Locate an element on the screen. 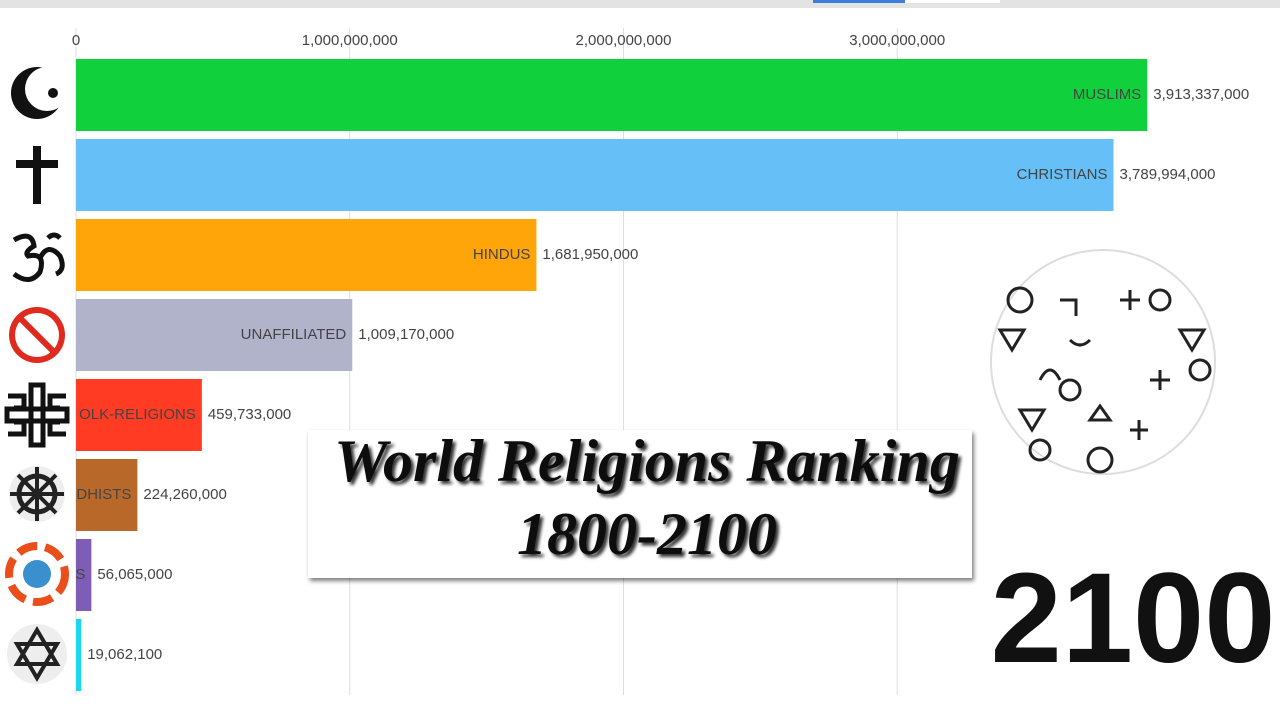 Image resolution: width=1280 pixels, height=720 pixels. category-label: DHISTS is located at coordinates (103, 494).